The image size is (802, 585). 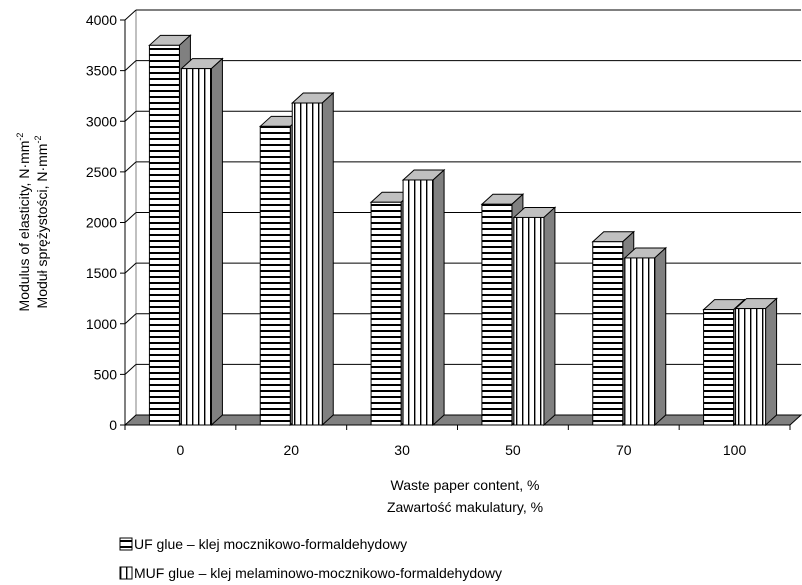 What do you see at coordinates (126, 544) in the screenshot?
I see `legend-swatch-uf` at bounding box center [126, 544].